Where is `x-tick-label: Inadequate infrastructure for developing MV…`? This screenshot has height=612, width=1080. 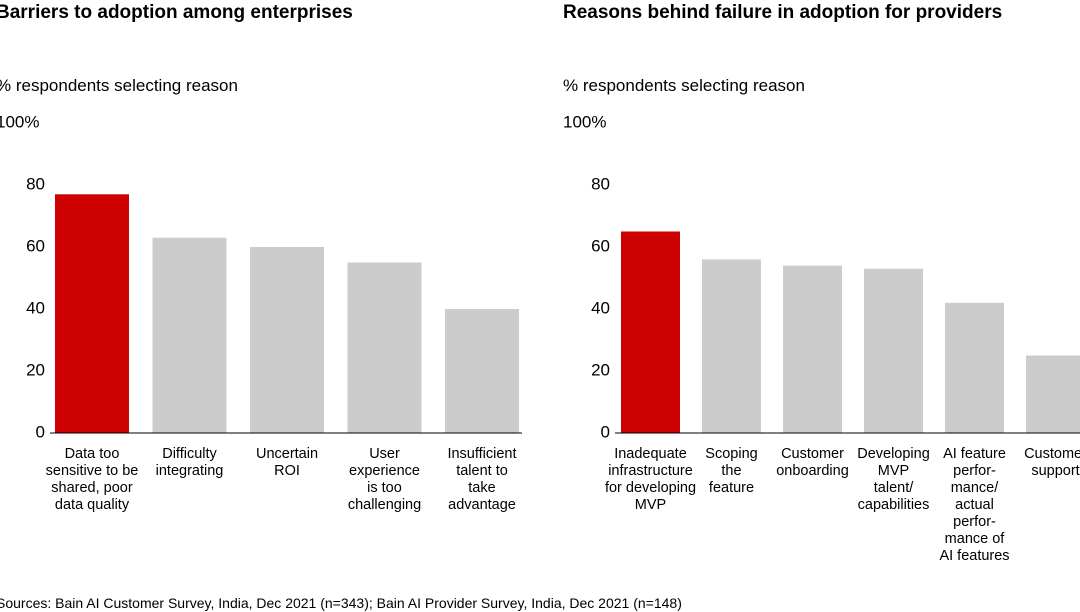
x-tick-label: Inadequate infrastructure for developing MV… is located at coordinates (650, 479).